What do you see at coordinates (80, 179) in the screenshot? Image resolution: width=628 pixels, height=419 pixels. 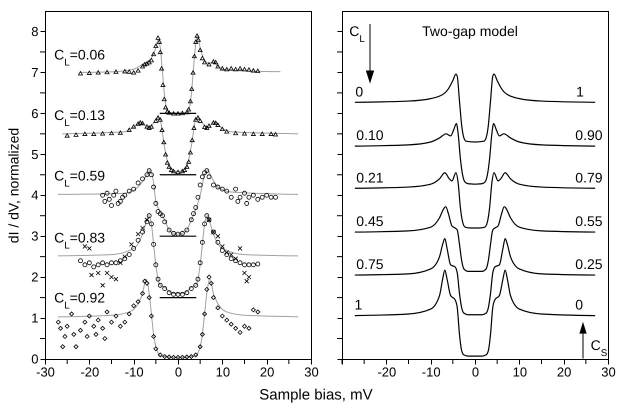 I see `annotation: C$_{L}$=0.59` at bounding box center [80, 179].